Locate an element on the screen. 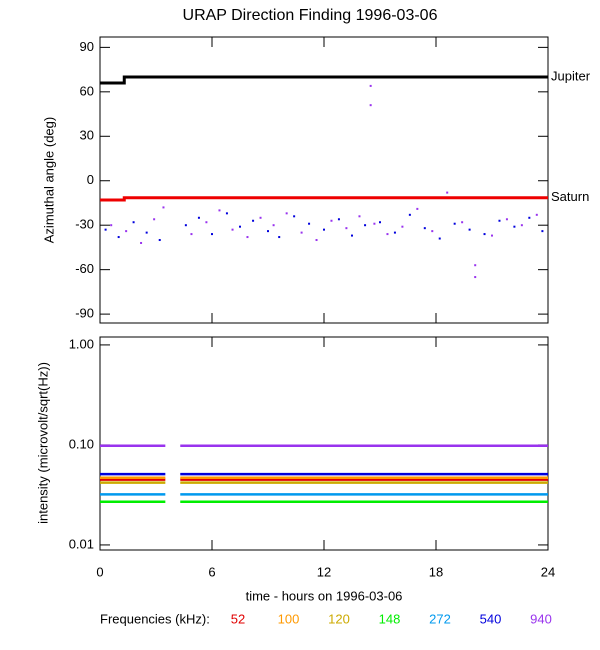 Image resolution: width=600 pixels, height=650 pixels. y-tick-label: 30 is located at coordinates (87, 135).